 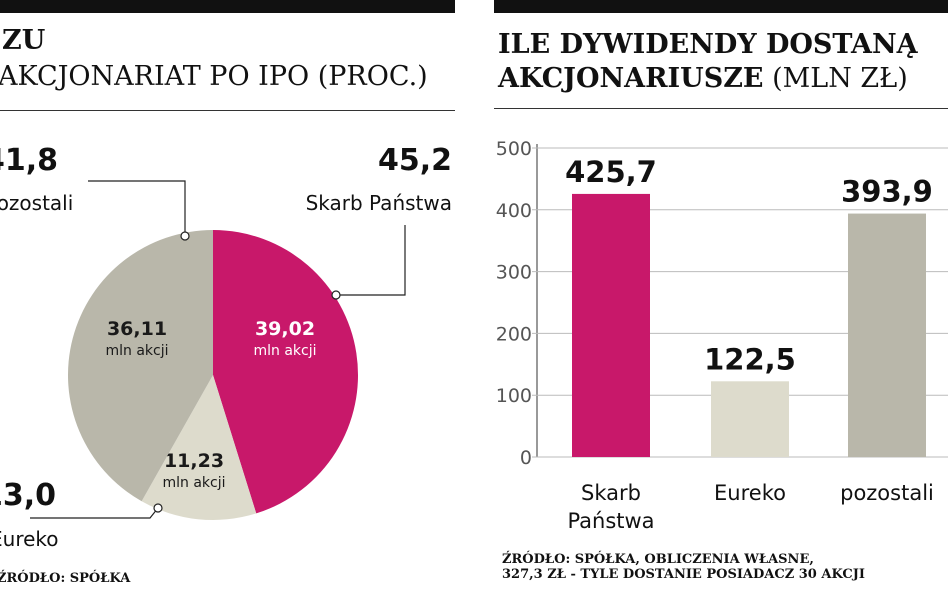 What do you see at coordinates (610, 521) in the screenshot?
I see `x-category-label-skarb-panstwa: Państwa` at bounding box center [610, 521].